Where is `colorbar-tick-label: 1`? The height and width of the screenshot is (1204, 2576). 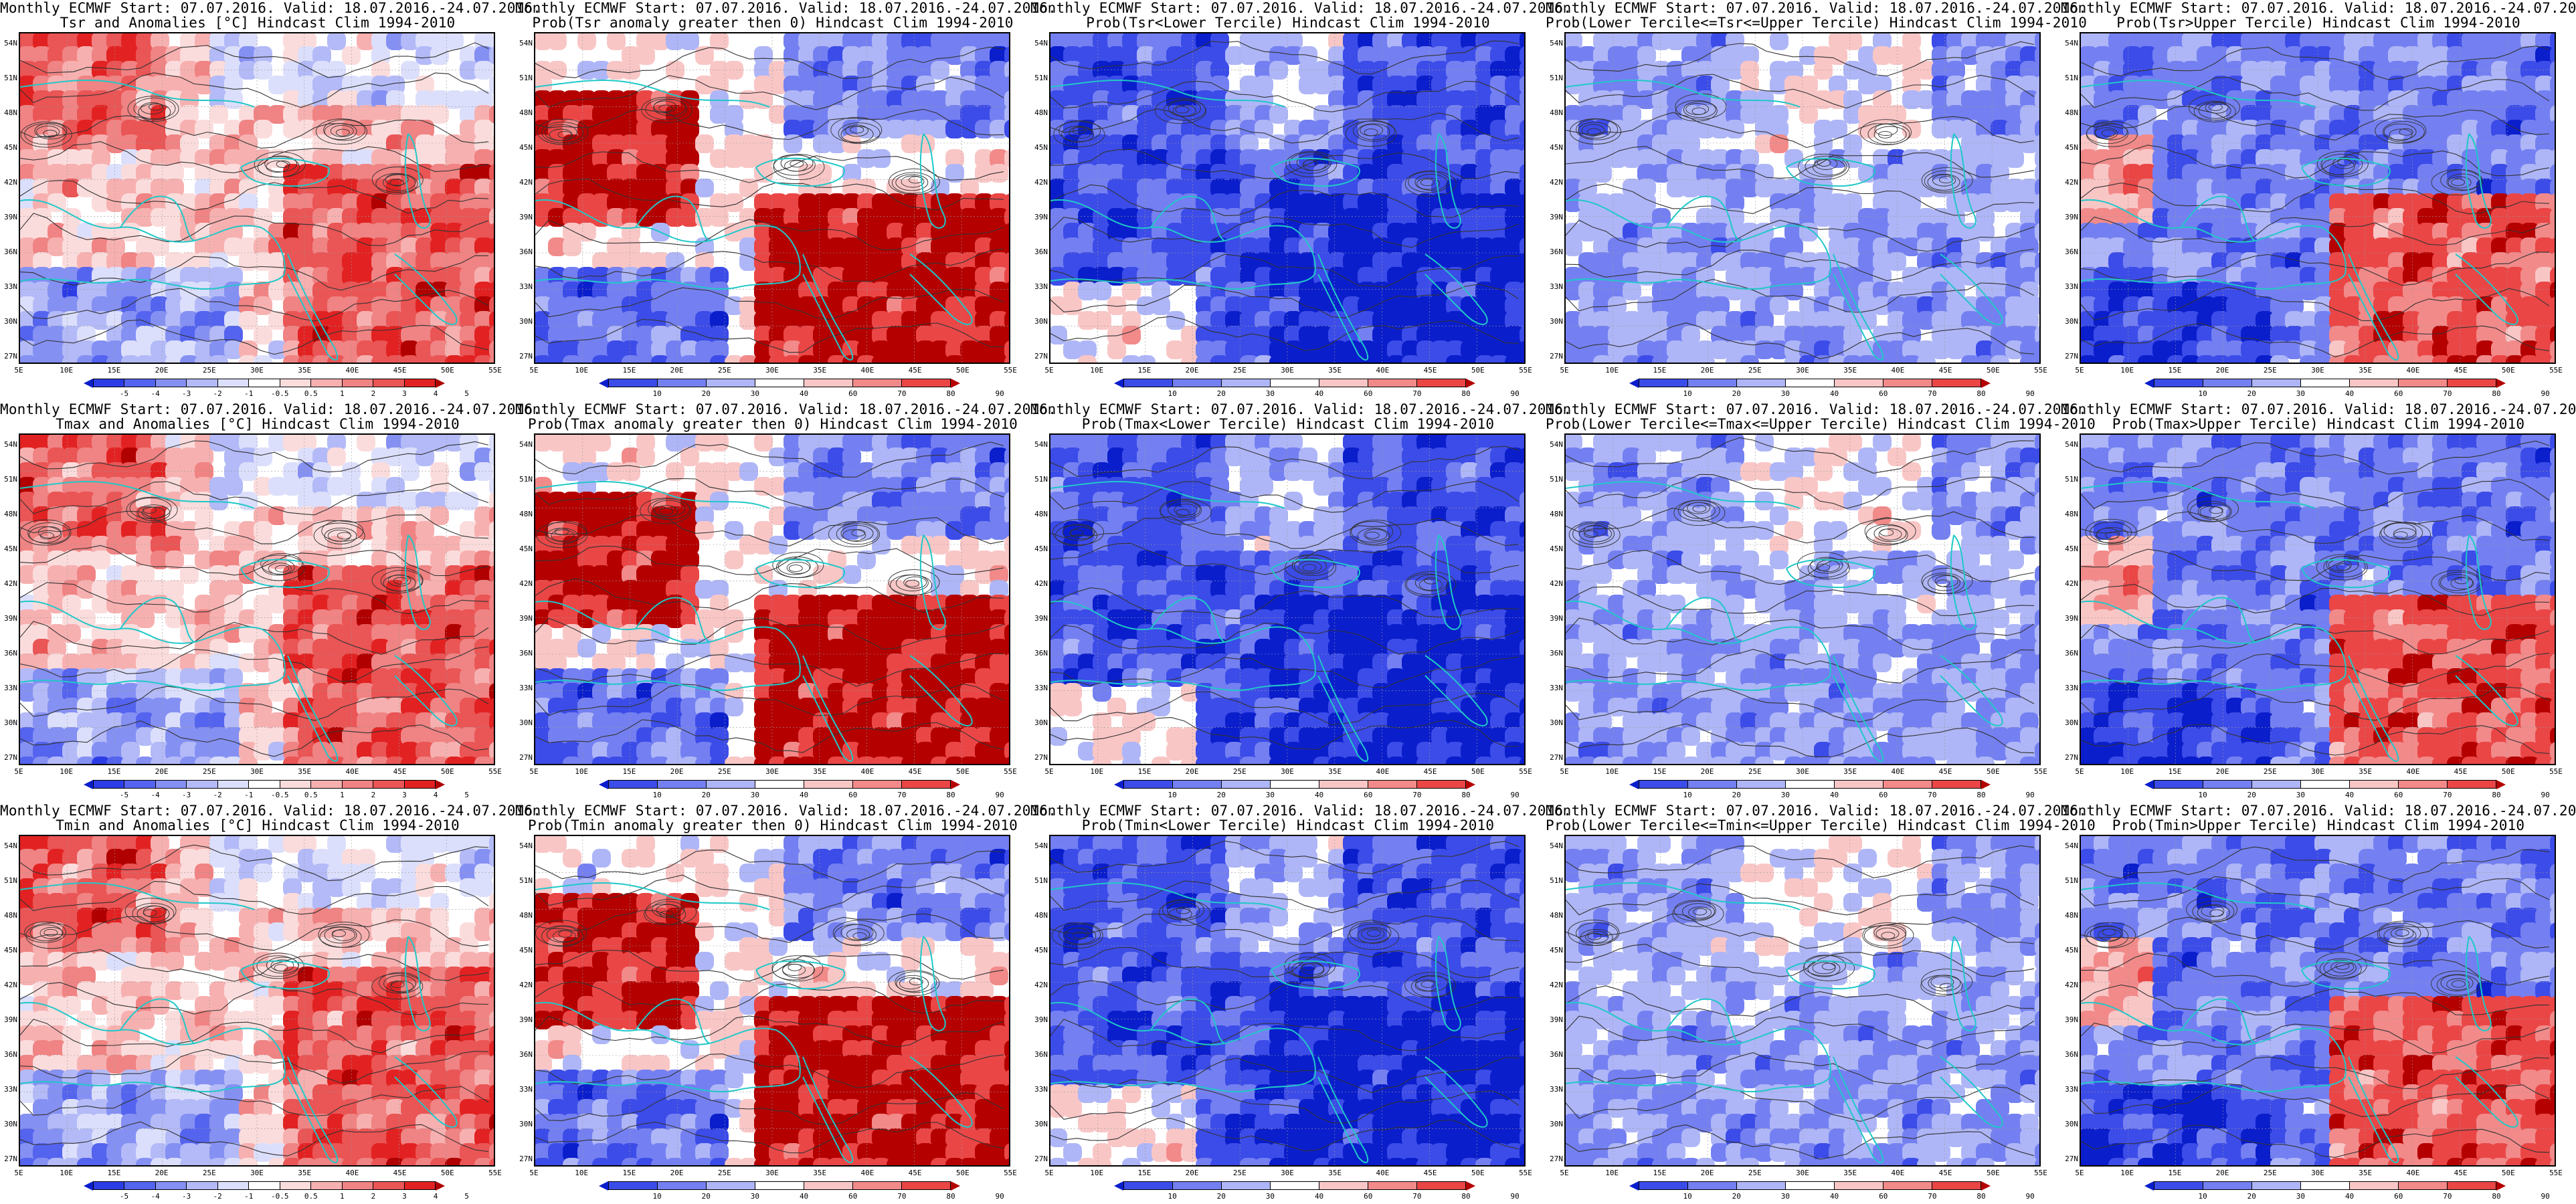
colorbar-tick-label: 1 is located at coordinates (342, 393).